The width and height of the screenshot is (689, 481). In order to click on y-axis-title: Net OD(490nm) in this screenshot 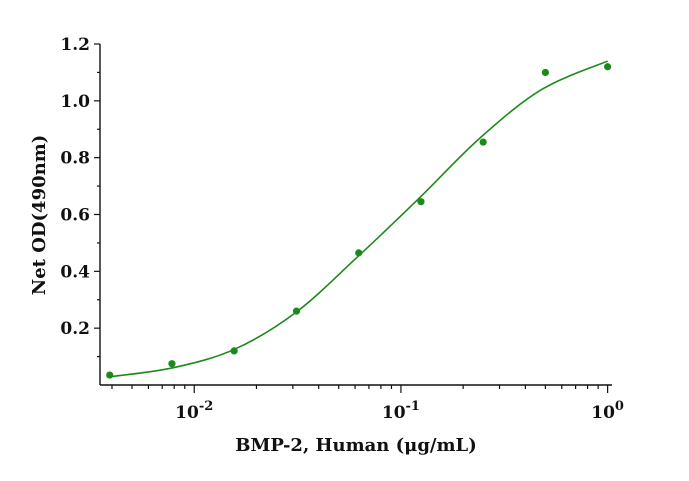, I will do `click(39, 215)`.